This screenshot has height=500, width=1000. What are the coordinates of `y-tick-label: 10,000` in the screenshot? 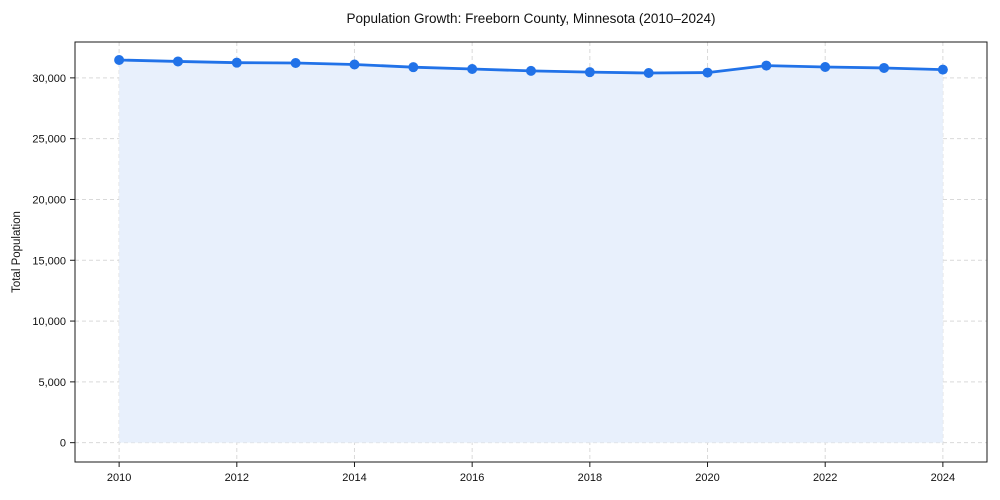 It's located at (49, 322).